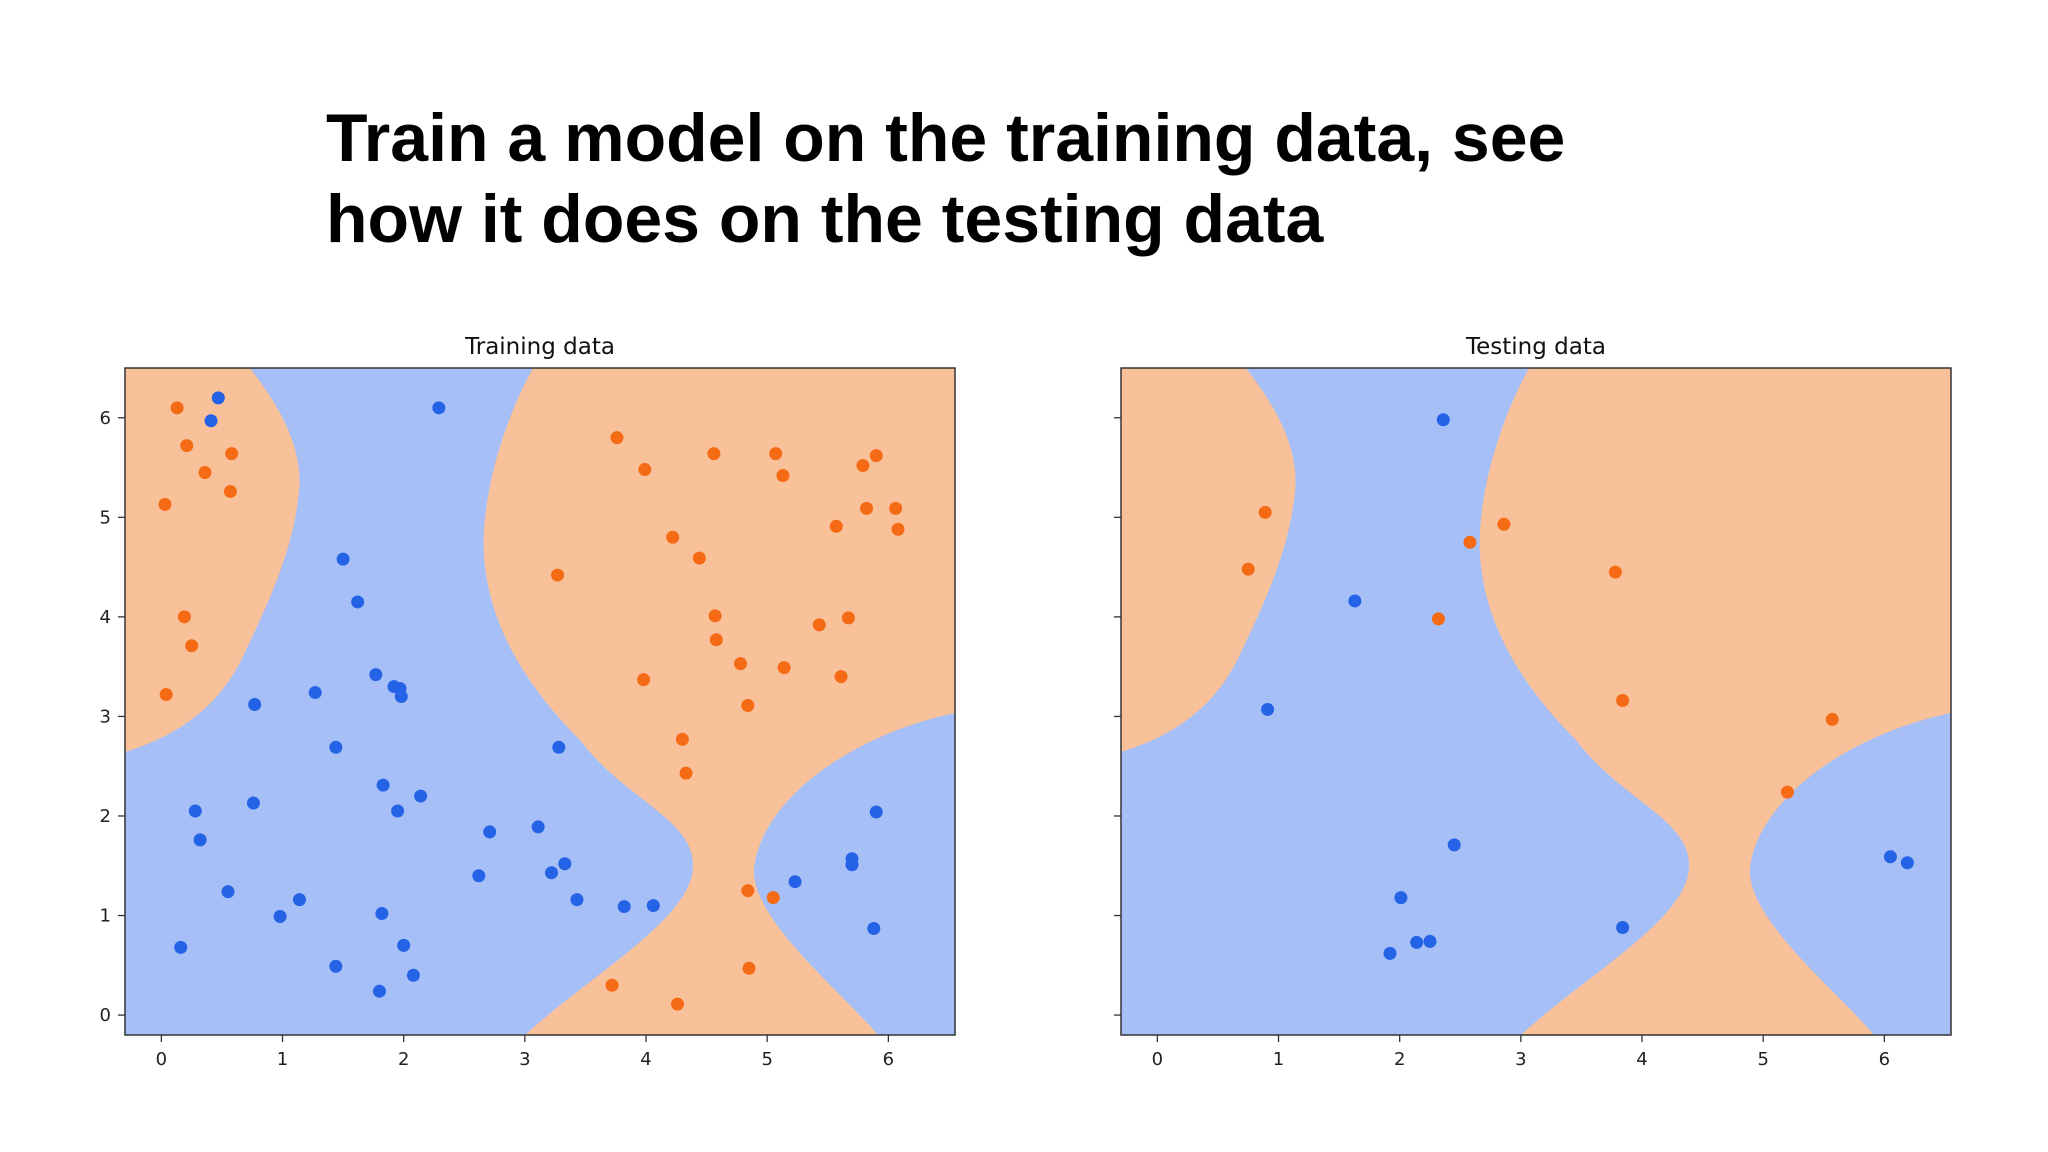  Describe the element at coordinates (1715, 701) in the screenshot. I see `orange-region-center` at that location.